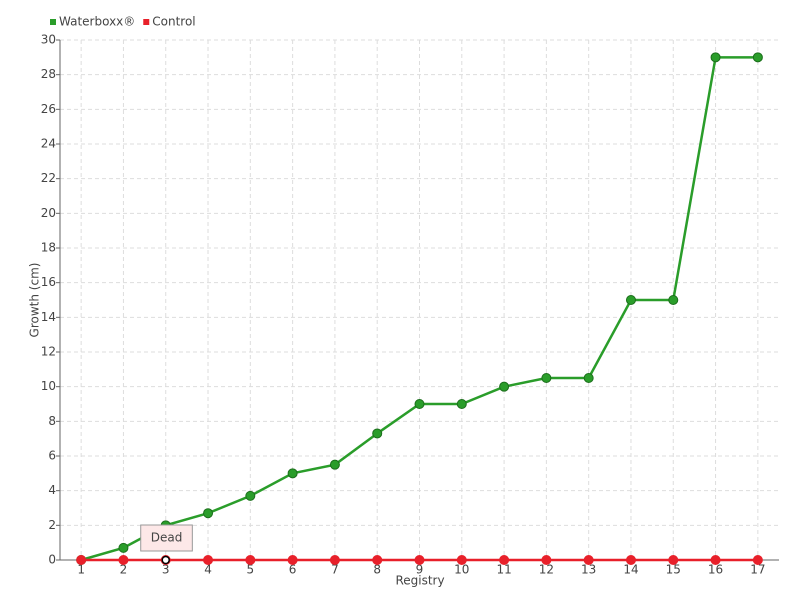  What do you see at coordinates (503, 570) in the screenshot?
I see `x-tick-label: 11` at bounding box center [503, 570].